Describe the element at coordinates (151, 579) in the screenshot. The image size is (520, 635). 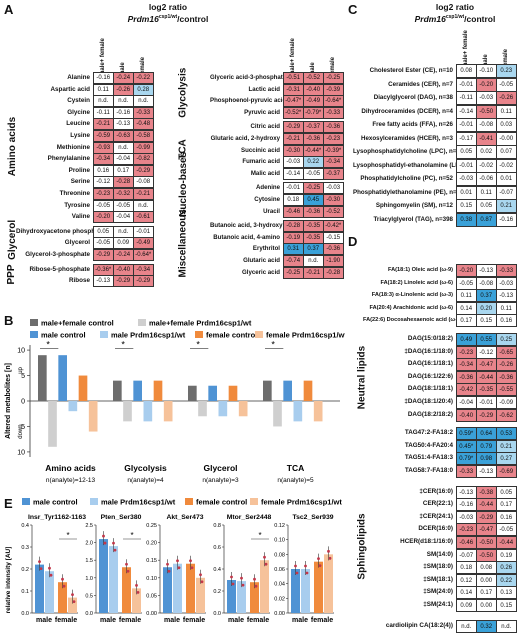
I see `y-tick-label: 0.10` at that location.